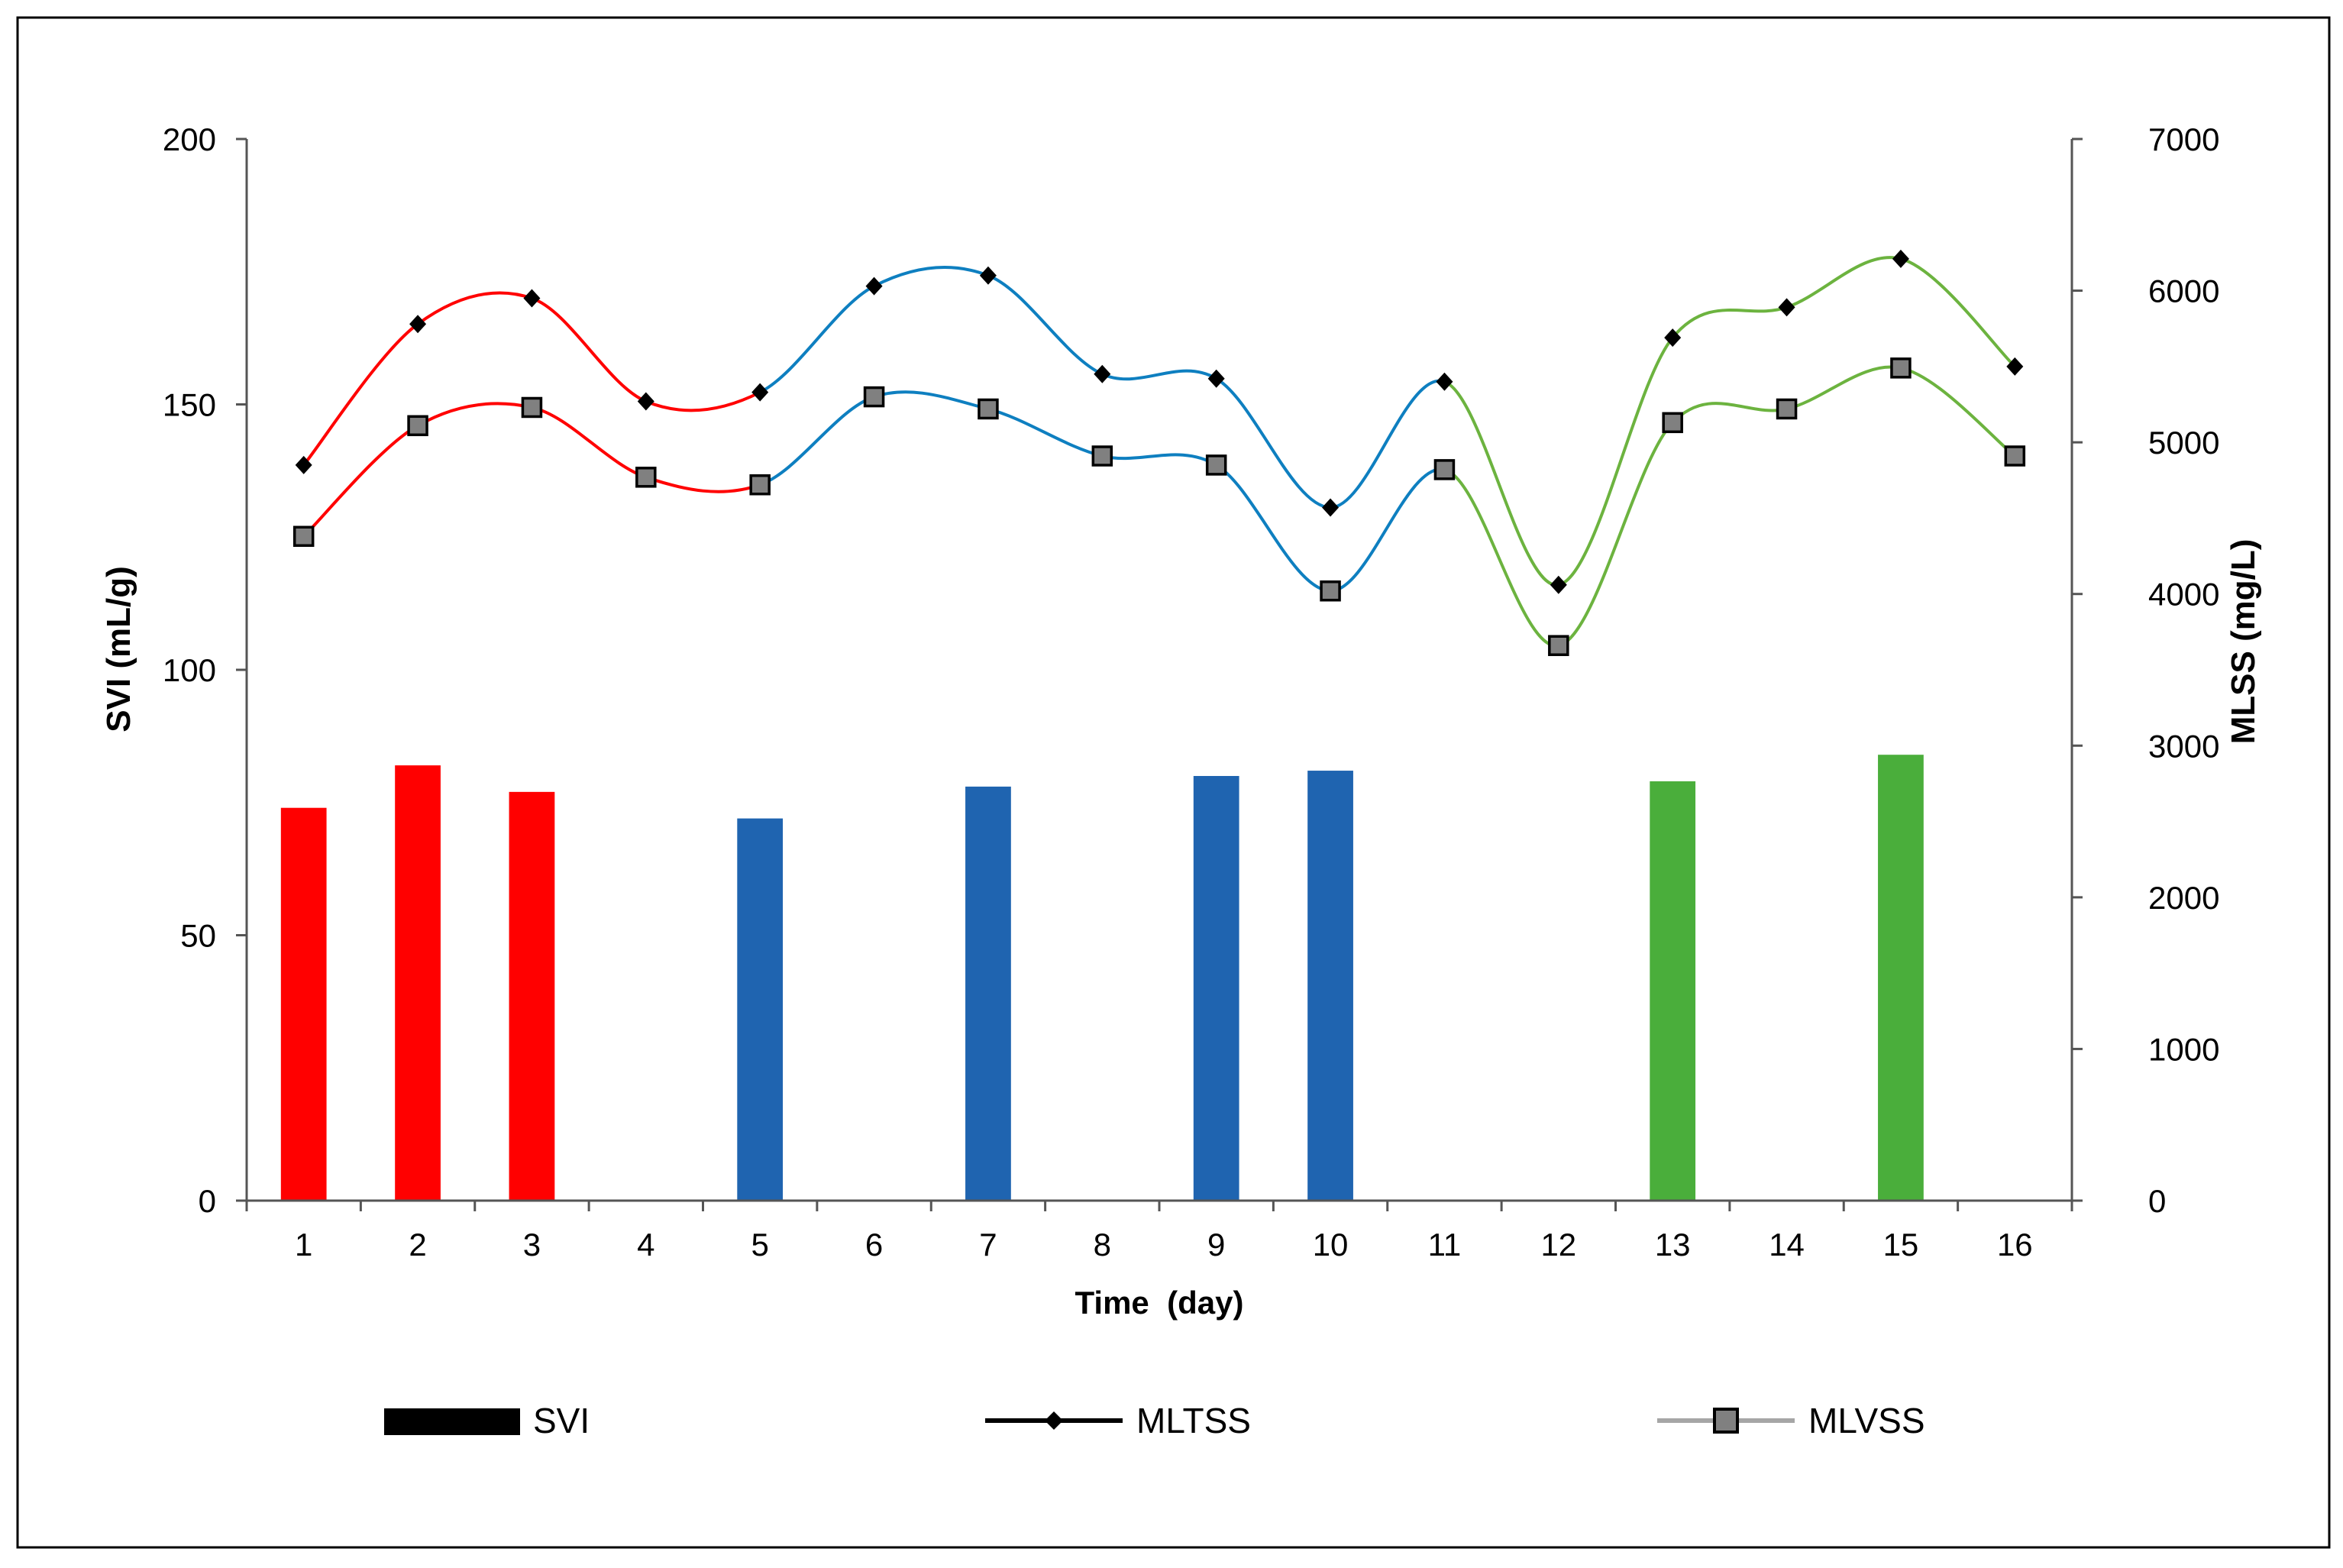  I want to click on x-tick-label: 11, so click(1445, 1244).